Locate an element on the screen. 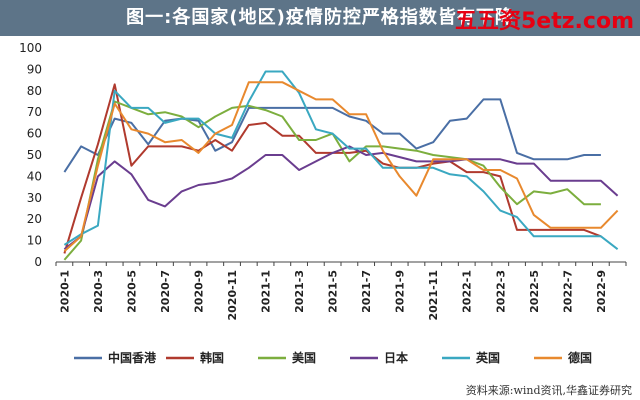  x-tick-label: 2021-11 is located at coordinates (433, 295).